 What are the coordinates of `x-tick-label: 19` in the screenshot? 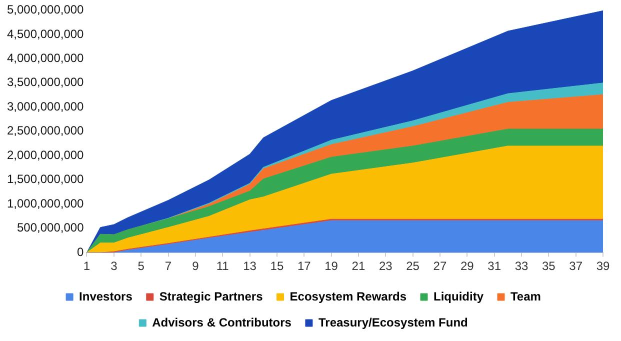 It's located at (331, 266).